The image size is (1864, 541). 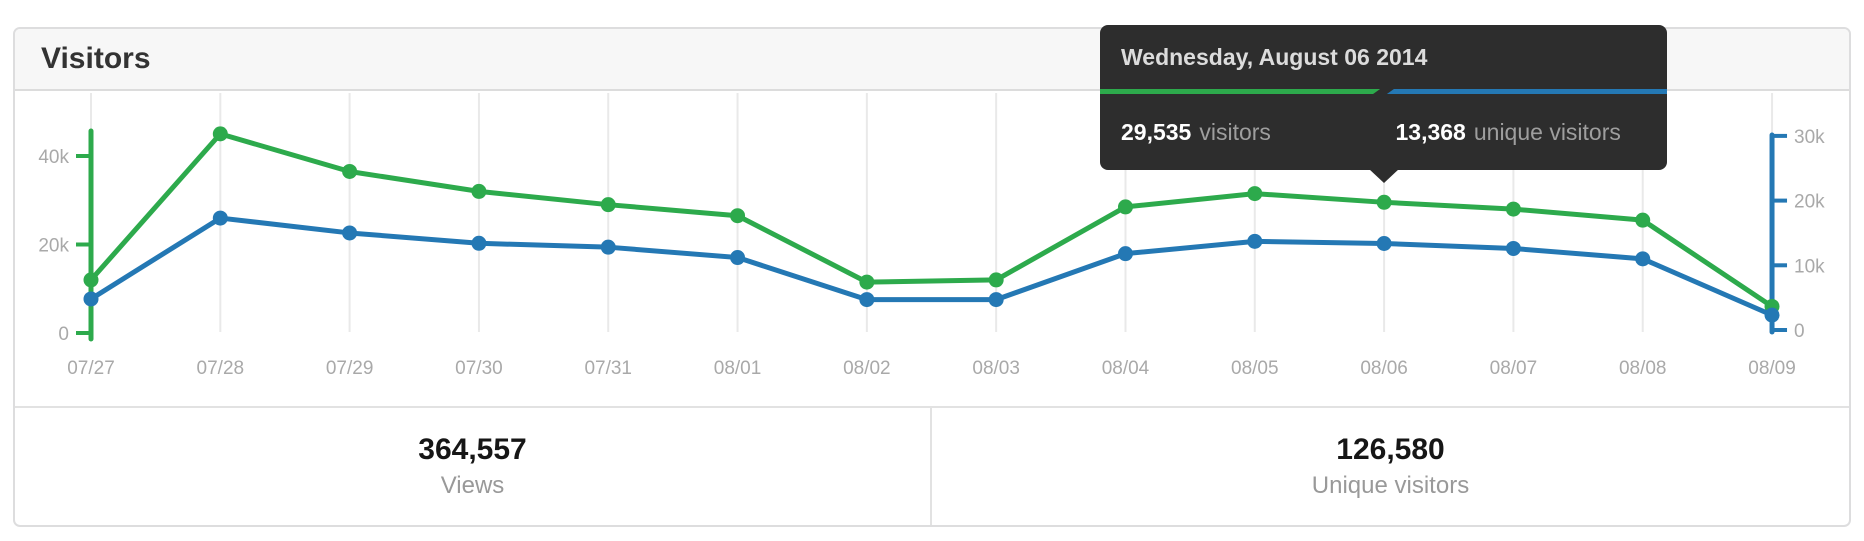 What do you see at coordinates (1526, 91) in the screenshot?
I see `unique-visitors-underline` at bounding box center [1526, 91].